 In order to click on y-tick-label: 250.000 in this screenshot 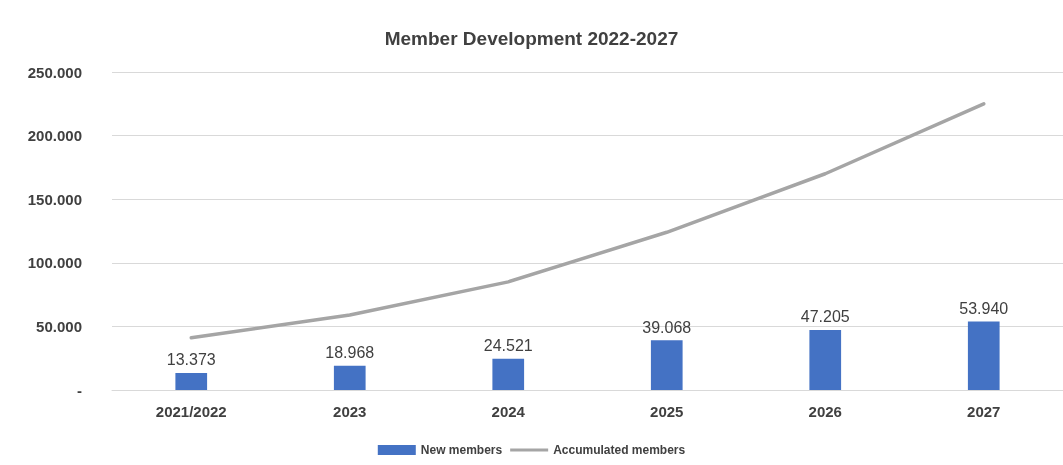, I will do `click(54, 72)`.